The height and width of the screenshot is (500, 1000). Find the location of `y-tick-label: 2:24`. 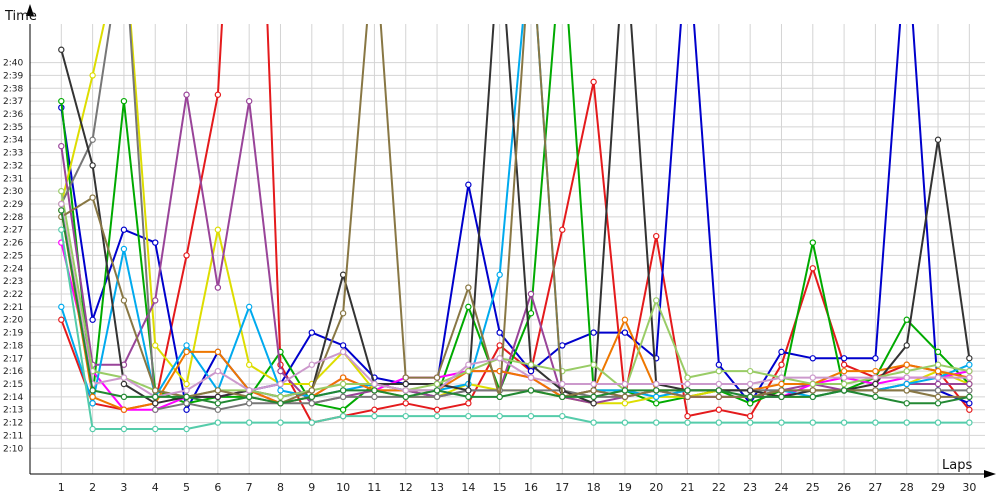

y-tick-label: 2:24 is located at coordinates (13, 269).